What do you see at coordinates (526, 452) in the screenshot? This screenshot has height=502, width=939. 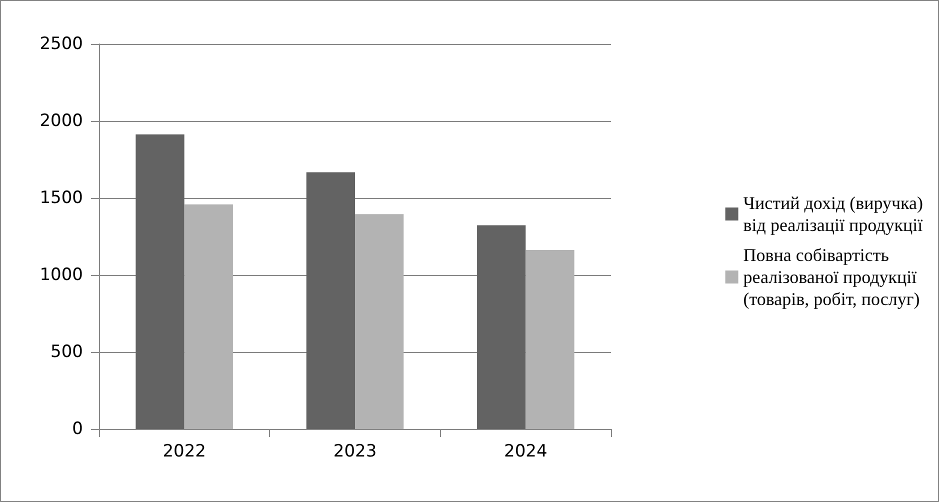 I see `x-tick-label: 2024` at bounding box center [526, 452].